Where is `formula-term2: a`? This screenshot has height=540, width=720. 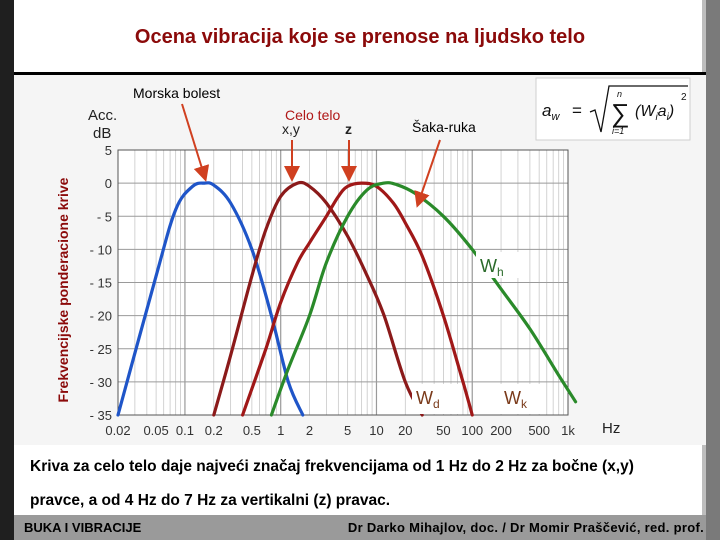 formula-term2: a is located at coordinates (662, 111).